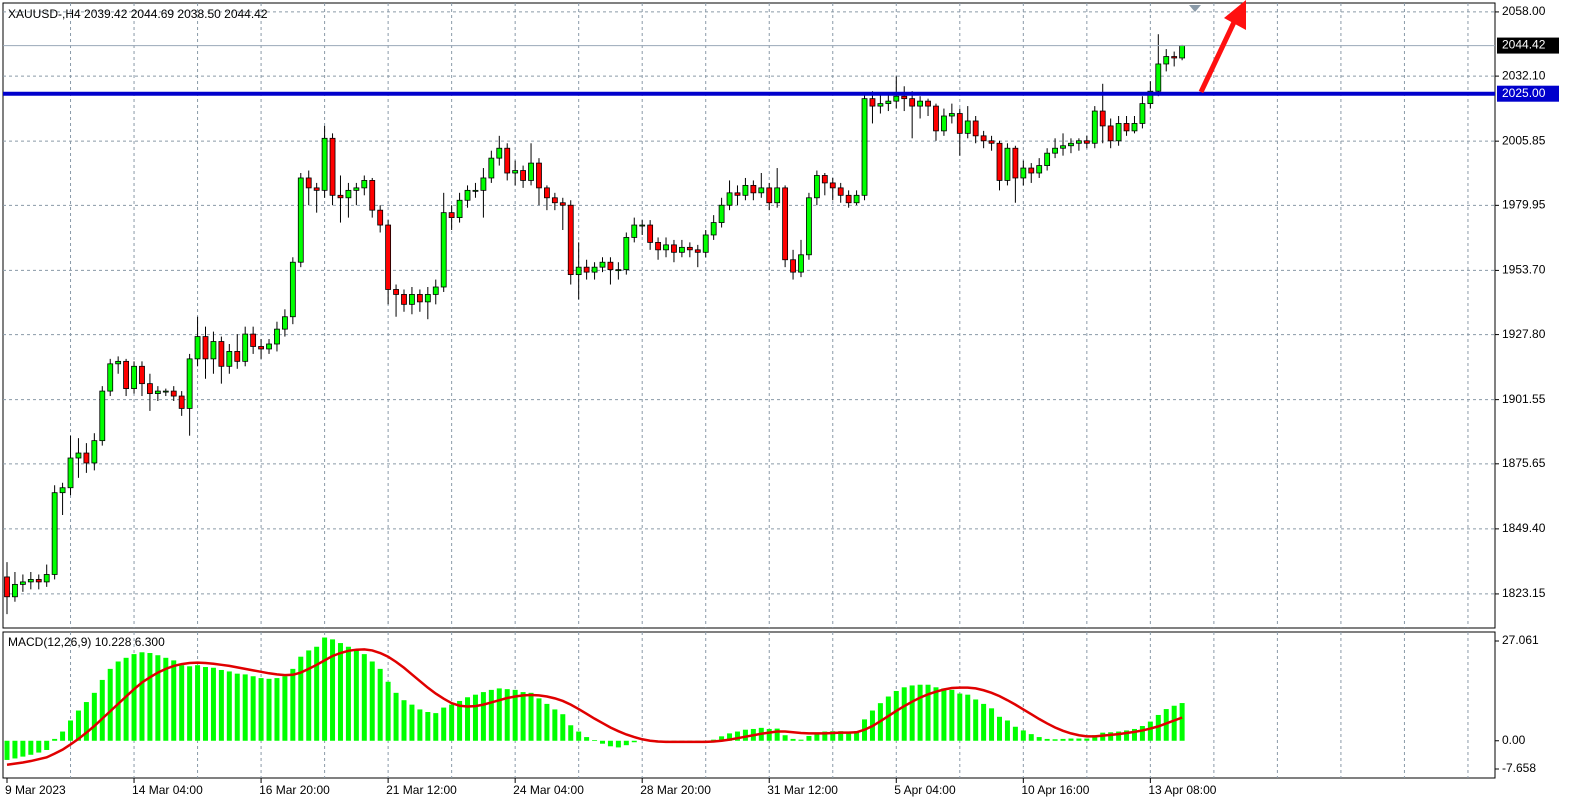  What do you see at coordinates (1524, 75) in the screenshot?
I see `y-tick-label: 2032.10` at bounding box center [1524, 75].